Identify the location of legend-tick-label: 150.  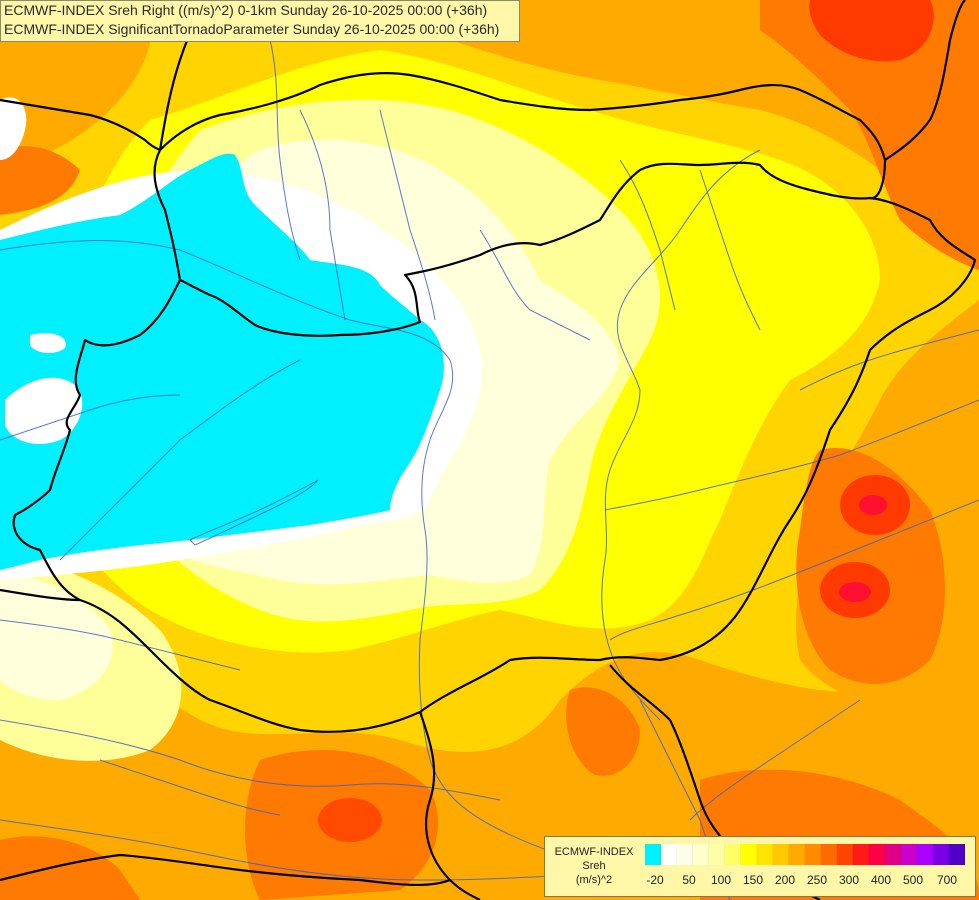
(753, 880).